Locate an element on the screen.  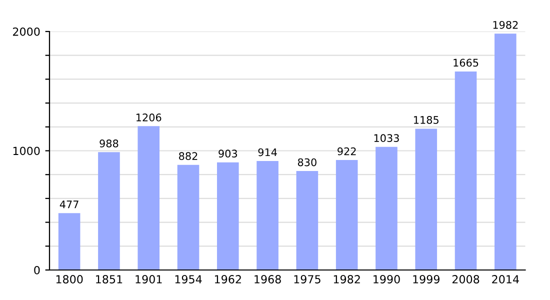
data-label: 1206 is located at coordinates (149, 118).